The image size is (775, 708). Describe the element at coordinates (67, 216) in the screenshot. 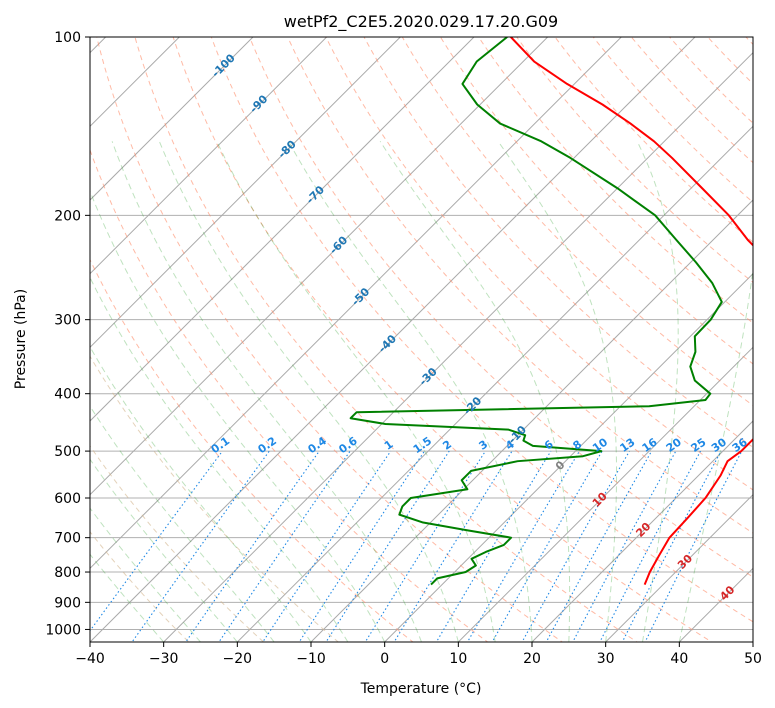

I see `y-tick-label: 200` at that location.